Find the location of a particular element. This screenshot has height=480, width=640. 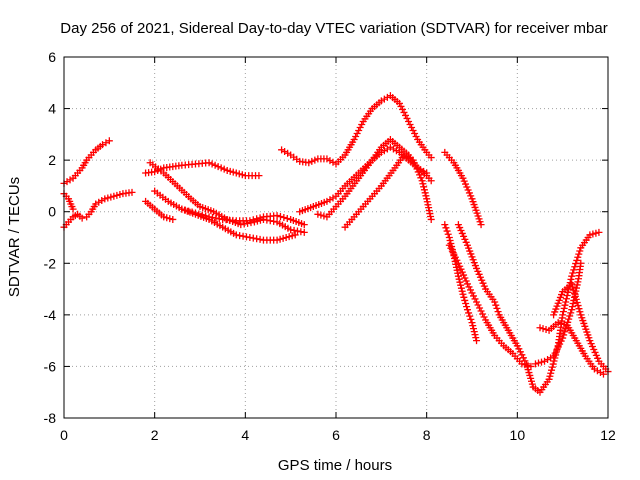

y-tick-label: 4 is located at coordinates (52, 109).